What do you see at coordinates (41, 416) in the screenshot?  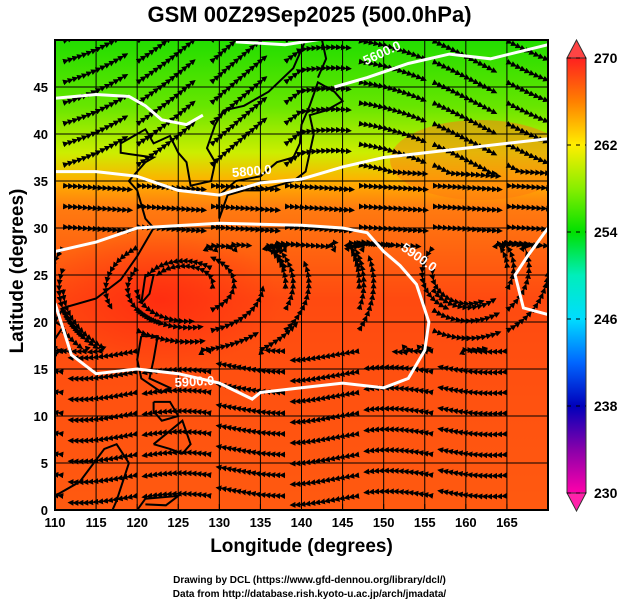 I see `y-tick-label: 10` at bounding box center [41, 416].